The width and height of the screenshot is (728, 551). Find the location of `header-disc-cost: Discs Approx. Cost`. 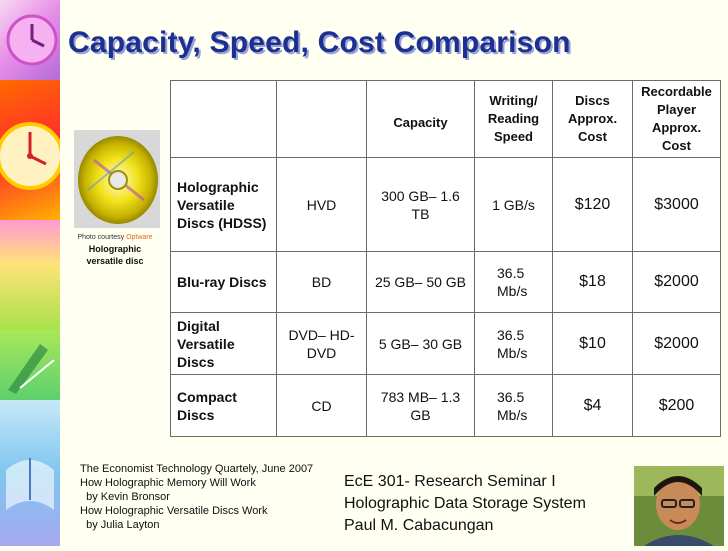

header-disc-cost: Discs Approx. Cost is located at coordinates (592, 119).